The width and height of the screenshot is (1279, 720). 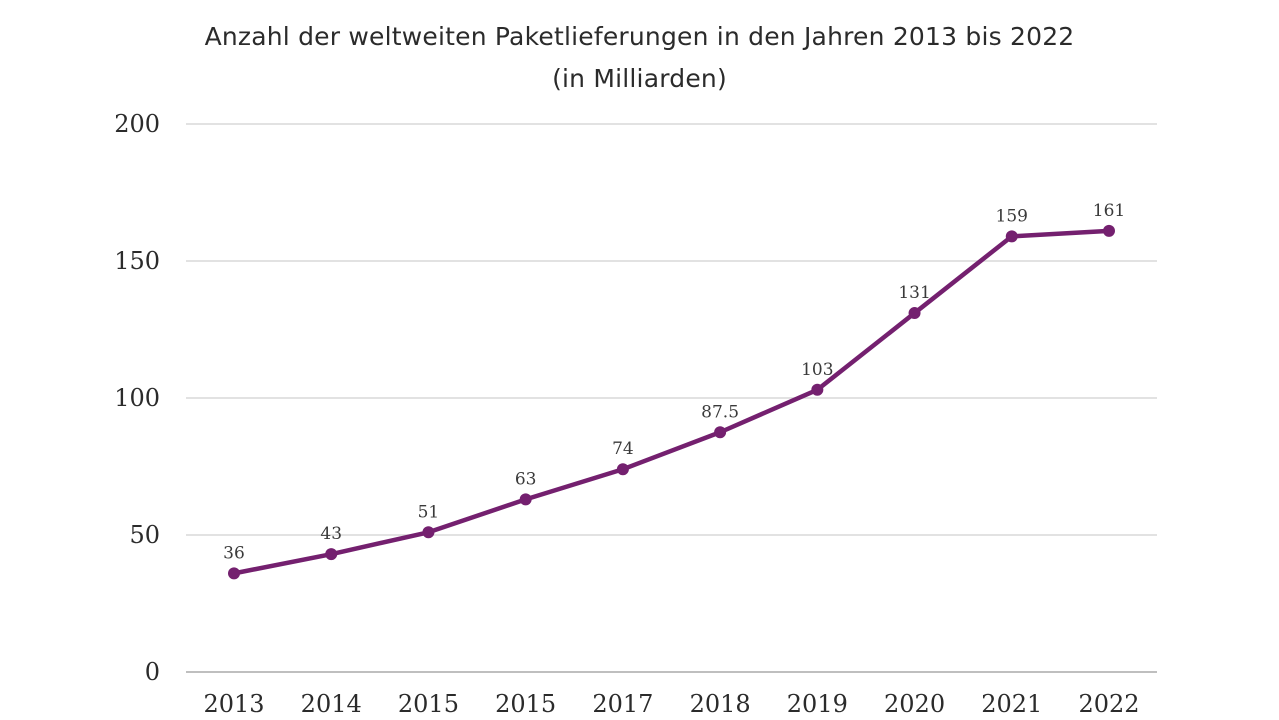 I want to click on data-label: 63, so click(x=526, y=479).